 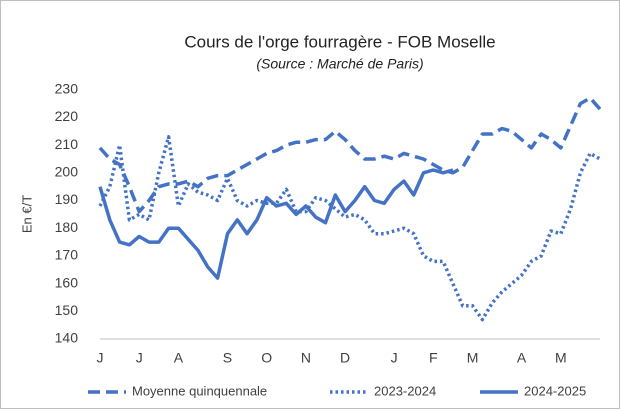 What do you see at coordinates (67, 88) in the screenshot?
I see `y-tick-label: 230` at bounding box center [67, 88].